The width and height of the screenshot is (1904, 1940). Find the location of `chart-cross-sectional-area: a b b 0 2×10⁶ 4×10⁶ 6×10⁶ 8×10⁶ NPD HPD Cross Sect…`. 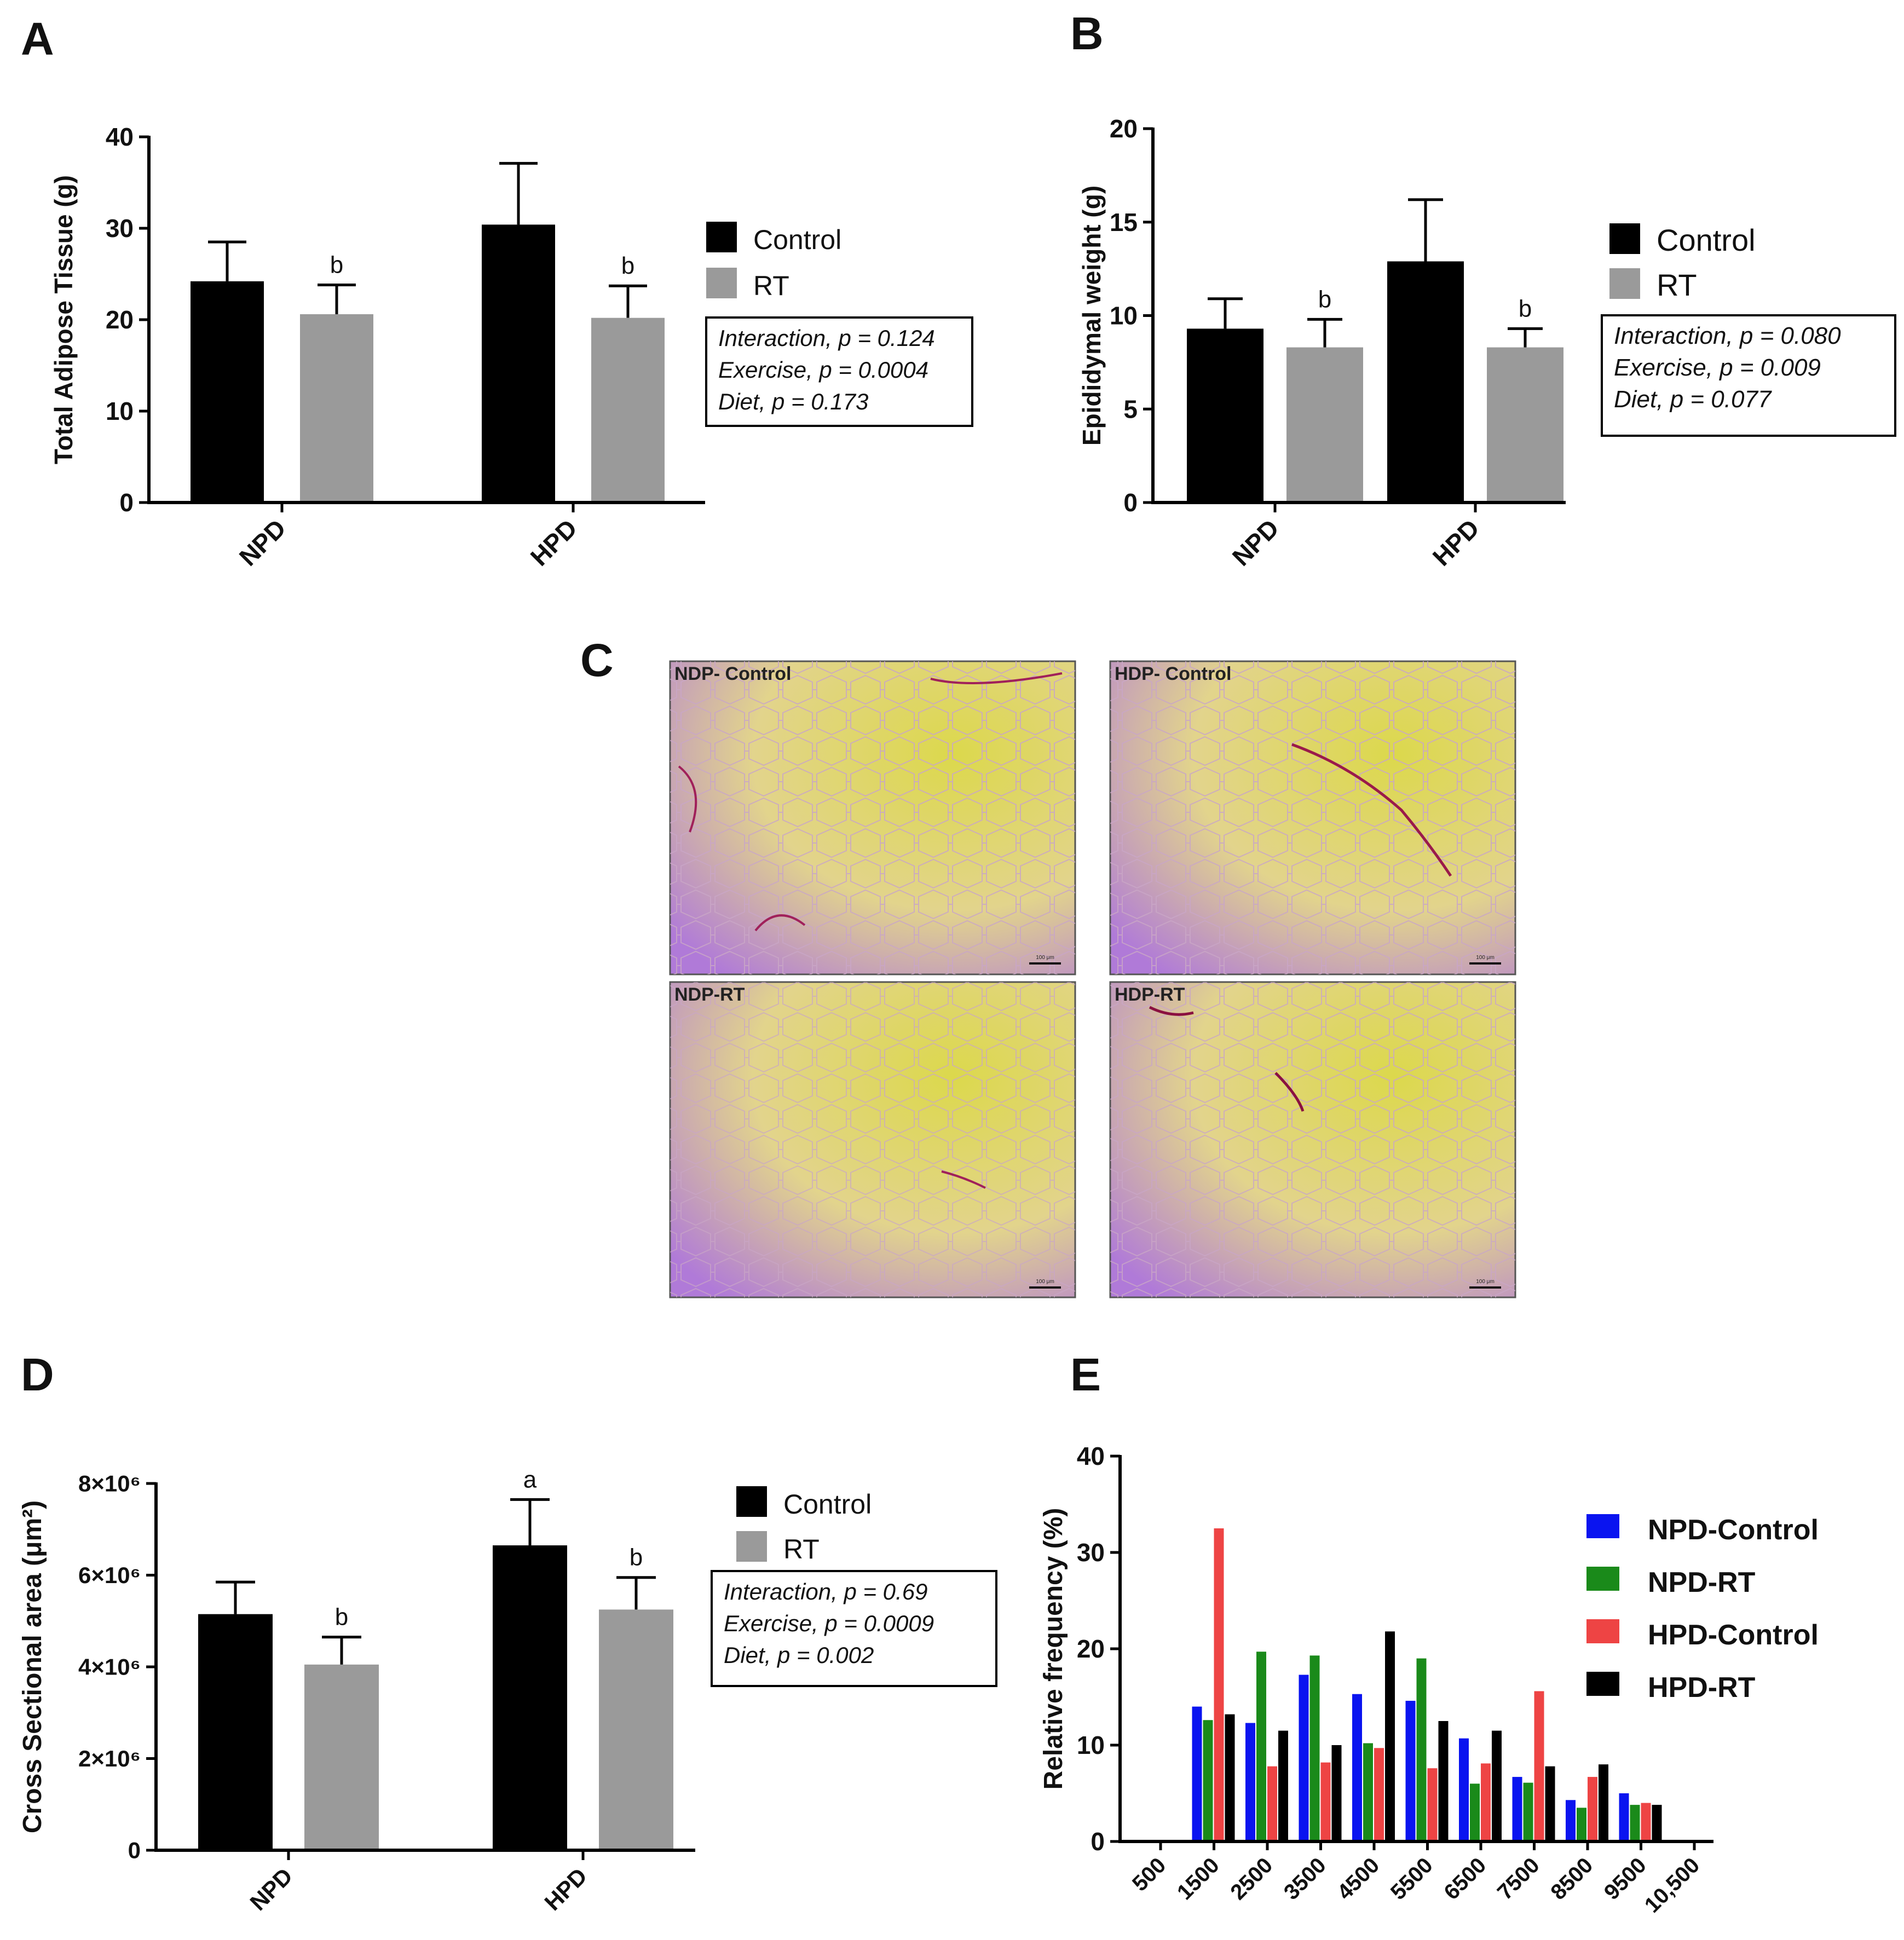

chart-cross-sectional-area: a b b 0 2×10⁶ 4×10⁶ 6×10⁶ 8×10⁶ NPD HPD Cross Sect… is located at coordinates (507, 1690).